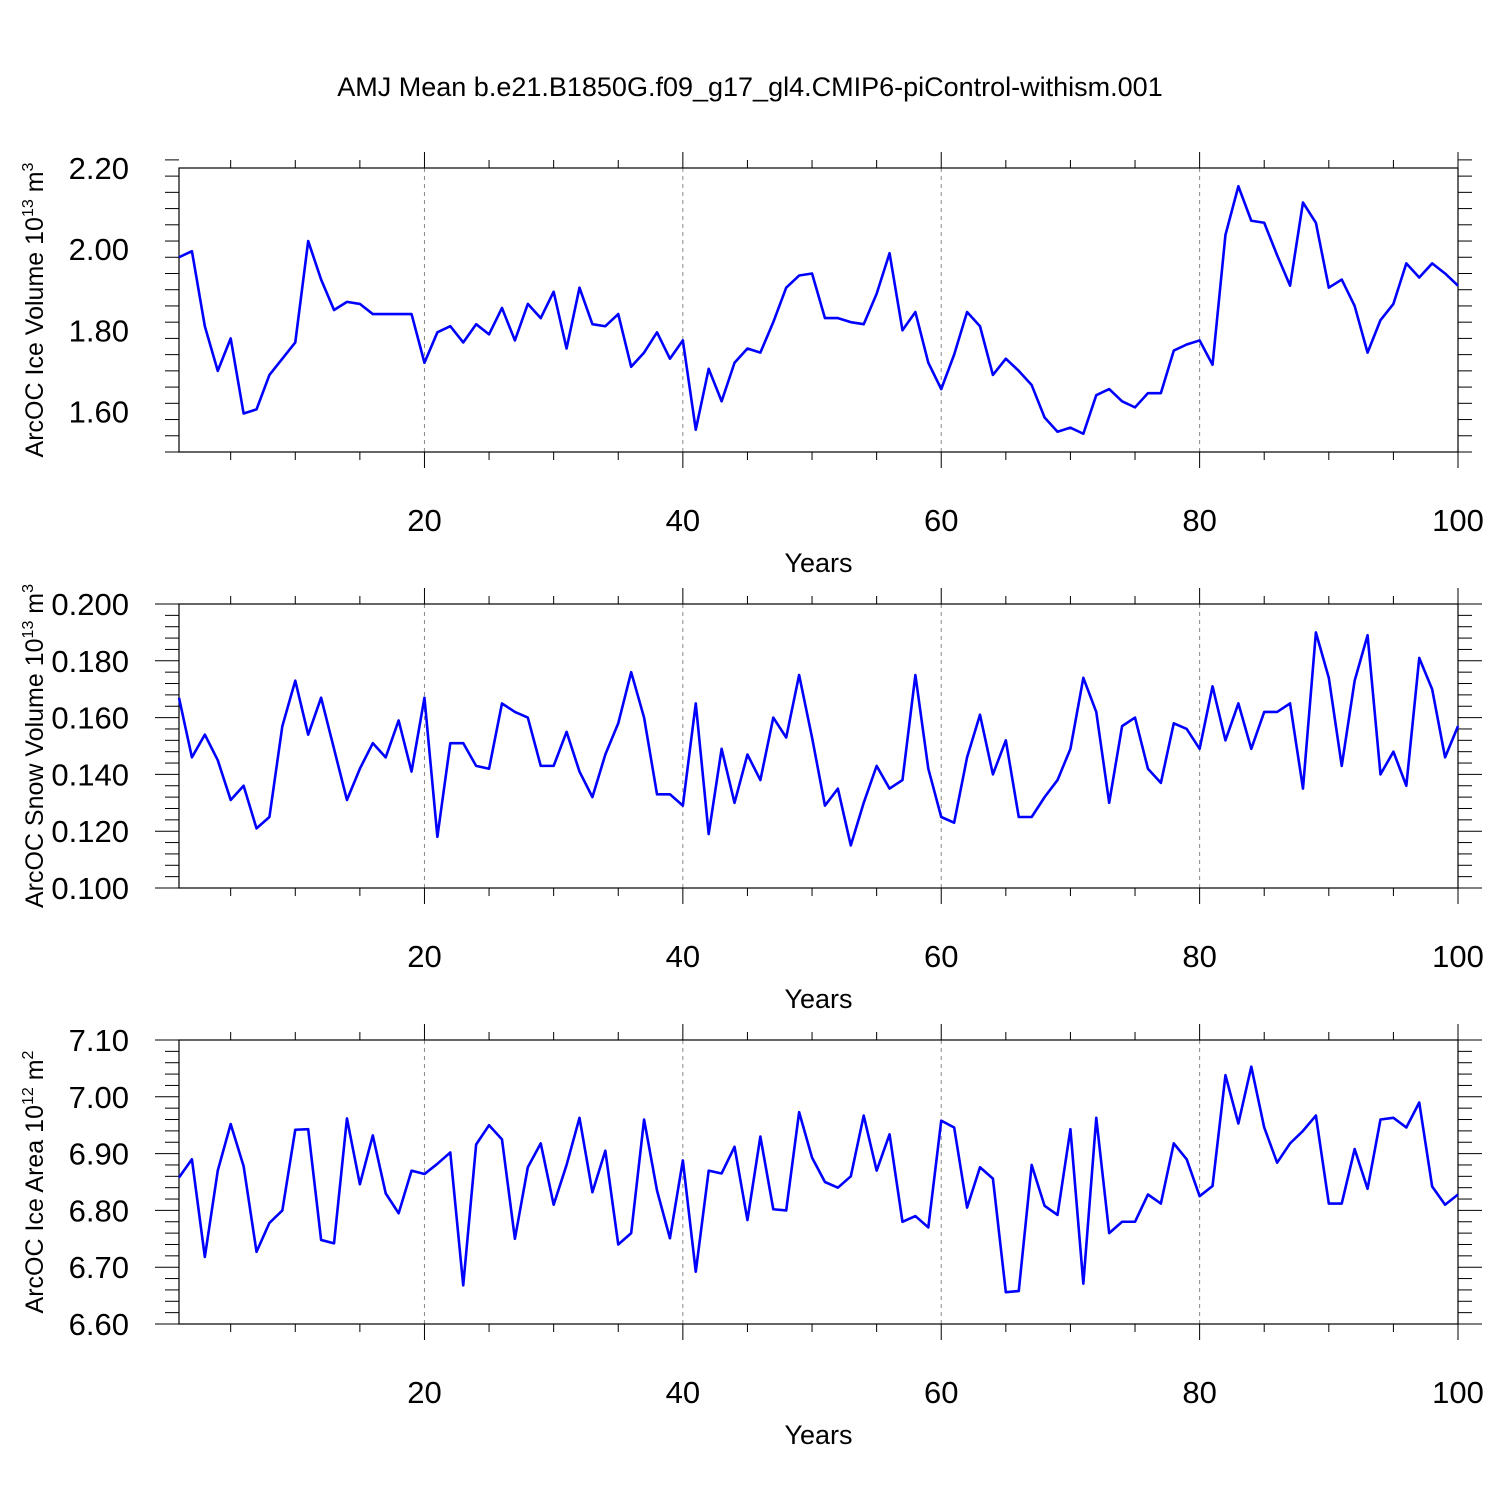 The width and height of the screenshot is (1500, 1500). I want to click on y-axis-label: ArcOC Snow Volume 1013 m3, so click(34, 746).